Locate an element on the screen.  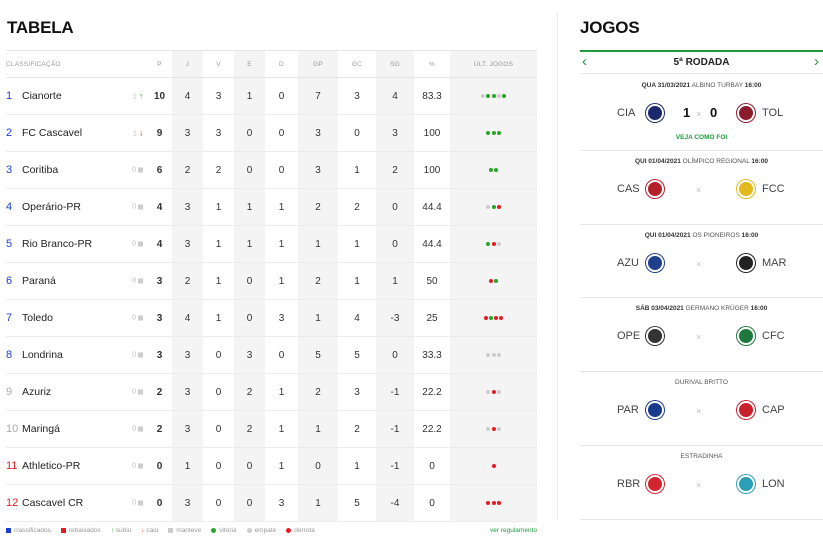
team-name: Londrina is located at coordinates (42, 355).